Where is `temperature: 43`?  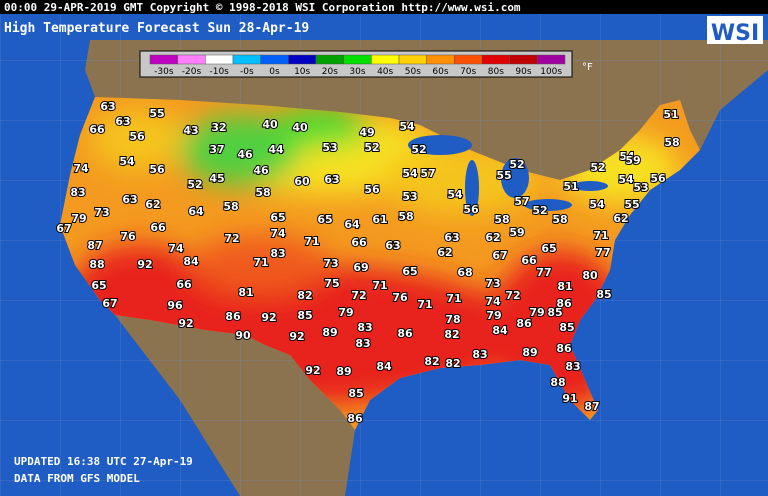
temperature: 43 is located at coordinates (190, 130).